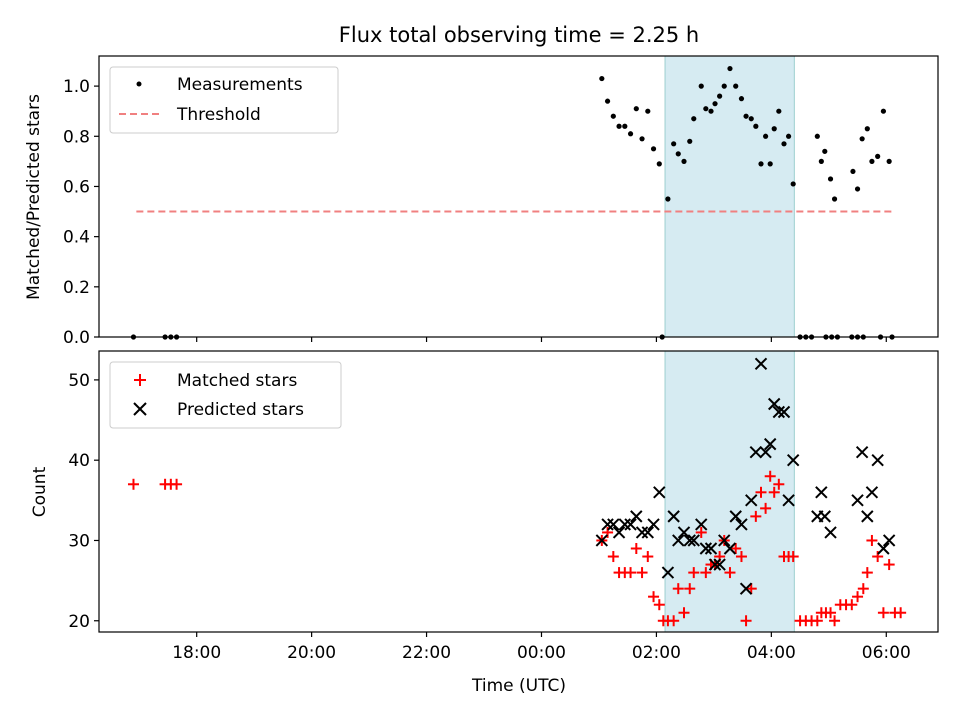 This screenshot has width=960, height=720. I want to click on top-y-axis-label: Matched/Predicted stars, so click(34, 197).